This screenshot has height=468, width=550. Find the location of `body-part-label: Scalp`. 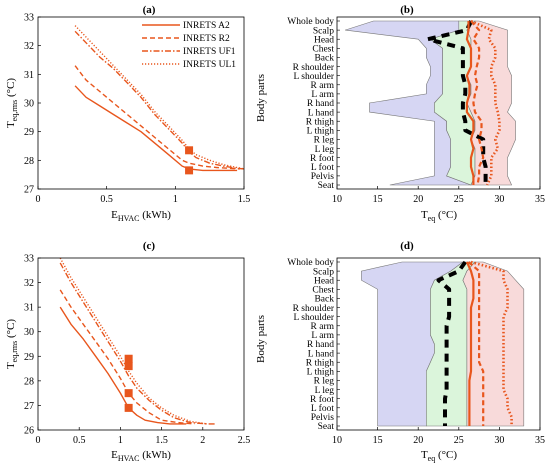

body-part-label: Scalp is located at coordinates (323, 31).